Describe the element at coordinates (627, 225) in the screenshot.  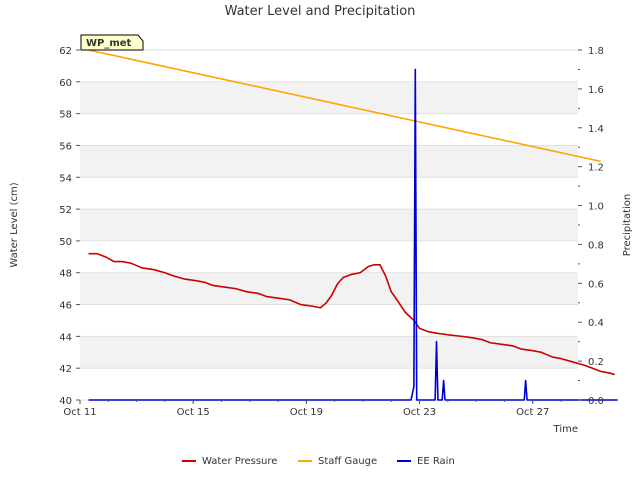
I see `y-axis-label-right: Precipitation` at that location.